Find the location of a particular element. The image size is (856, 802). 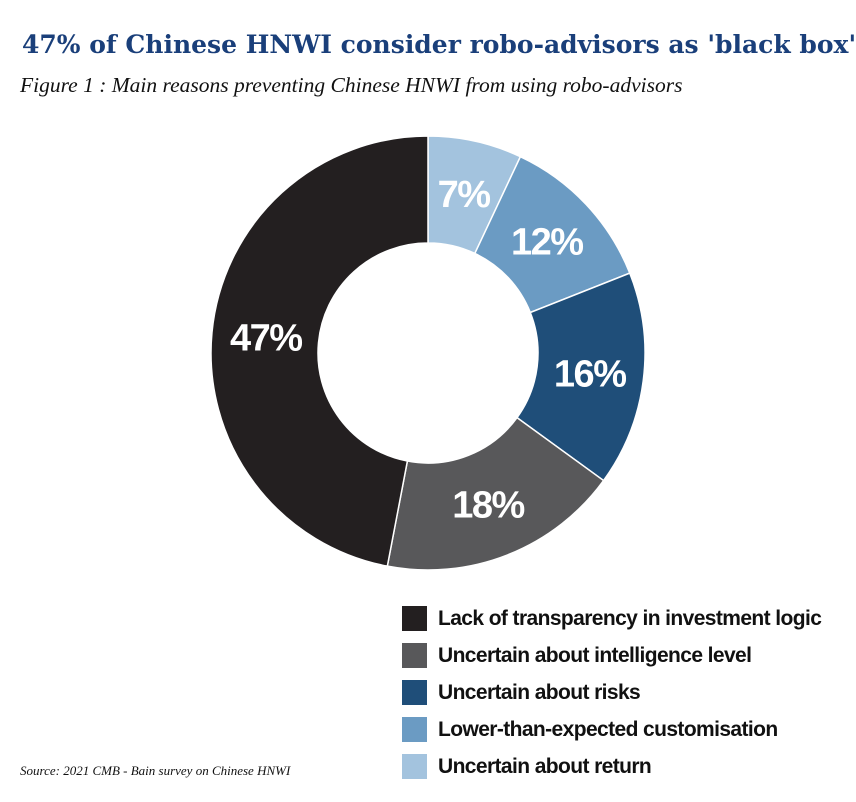

slice-value-label: 47% is located at coordinates (266, 339).